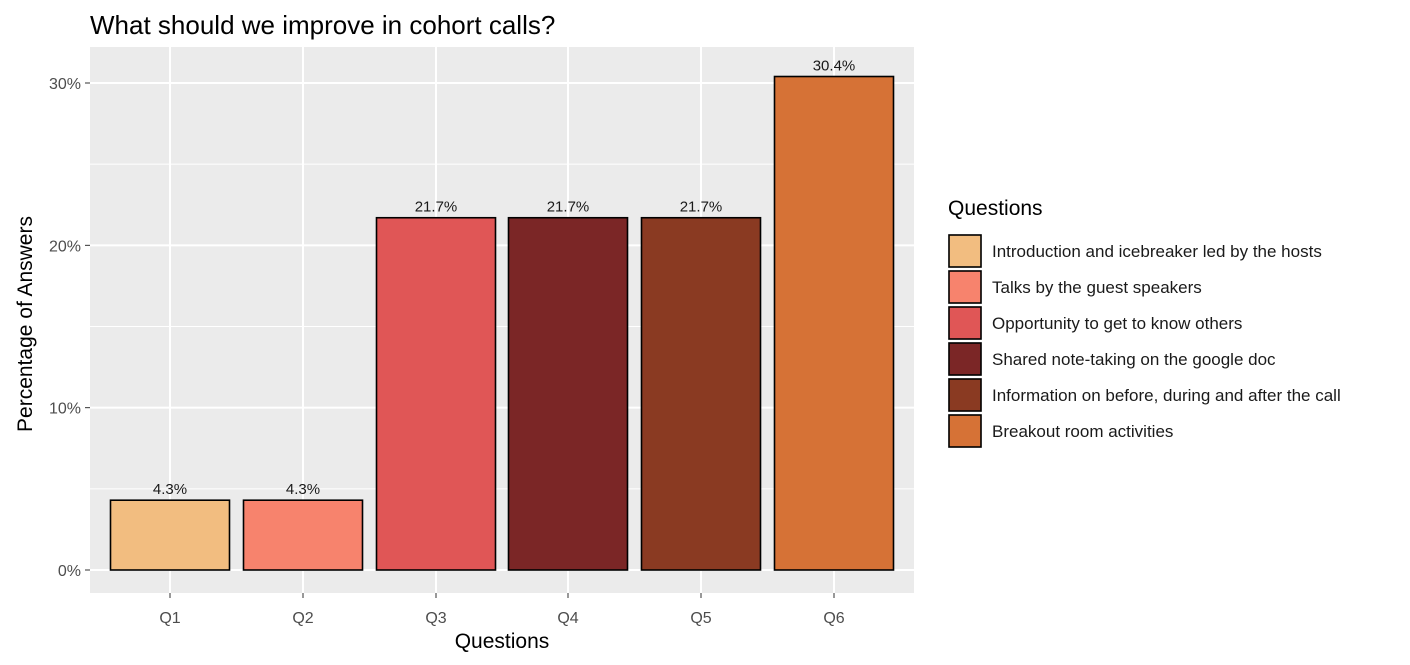 Image resolution: width=1410 pixels, height=665 pixels. Describe the element at coordinates (322, 25) in the screenshot. I see `chart-title: What should we improve in cohort calls?` at that location.